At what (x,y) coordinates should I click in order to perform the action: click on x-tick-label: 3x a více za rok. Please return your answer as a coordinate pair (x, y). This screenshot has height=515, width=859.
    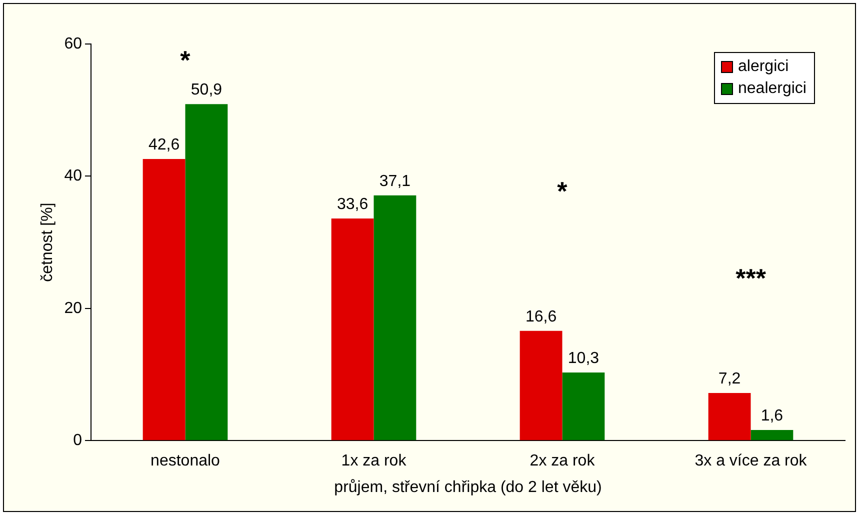
    Looking at the image, I should click on (751, 461).